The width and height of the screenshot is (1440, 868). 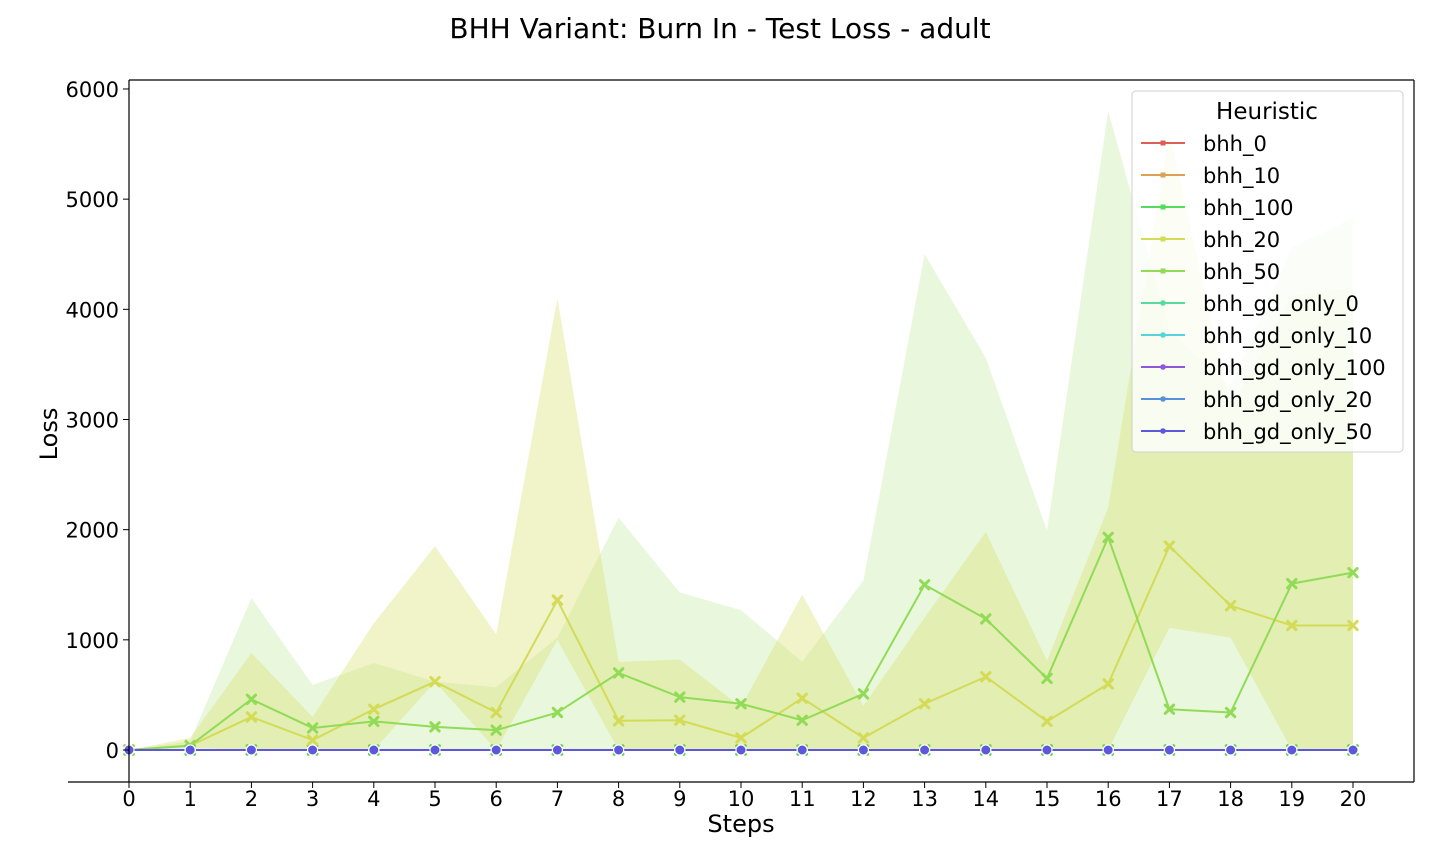 What do you see at coordinates (92, 90) in the screenshot?
I see `y-tick-label-6000: 6000` at bounding box center [92, 90].